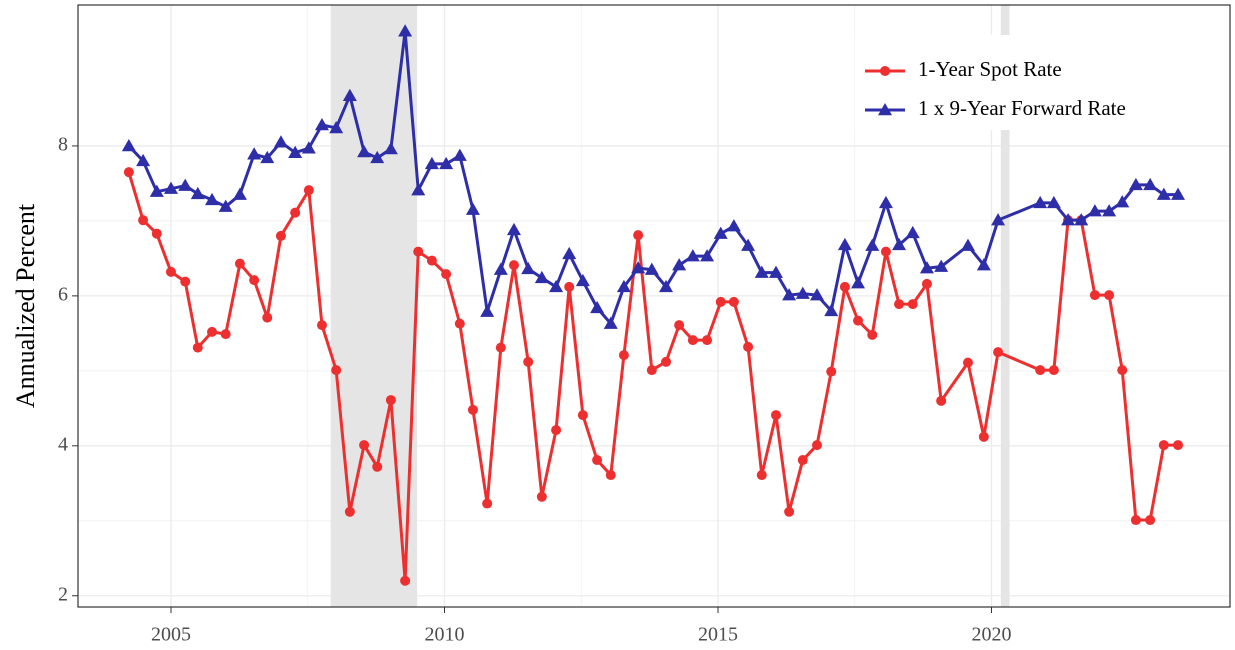 This screenshot has height=650, width=1235. Describe the element at coordinates (718, 635) in the screenshot. I see `x-tick-label: 2015` at that location.